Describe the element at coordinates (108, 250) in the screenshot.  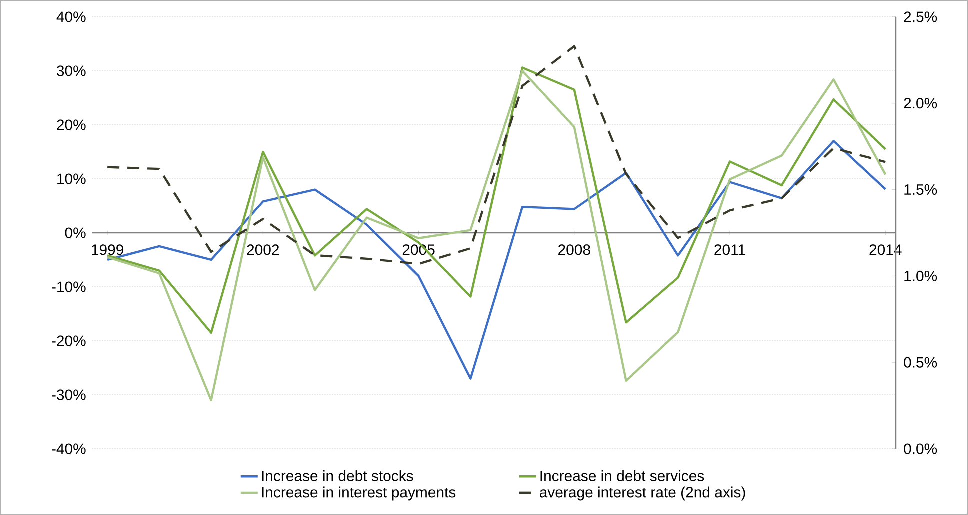
I see `x-tick-label: 1999` at that location.